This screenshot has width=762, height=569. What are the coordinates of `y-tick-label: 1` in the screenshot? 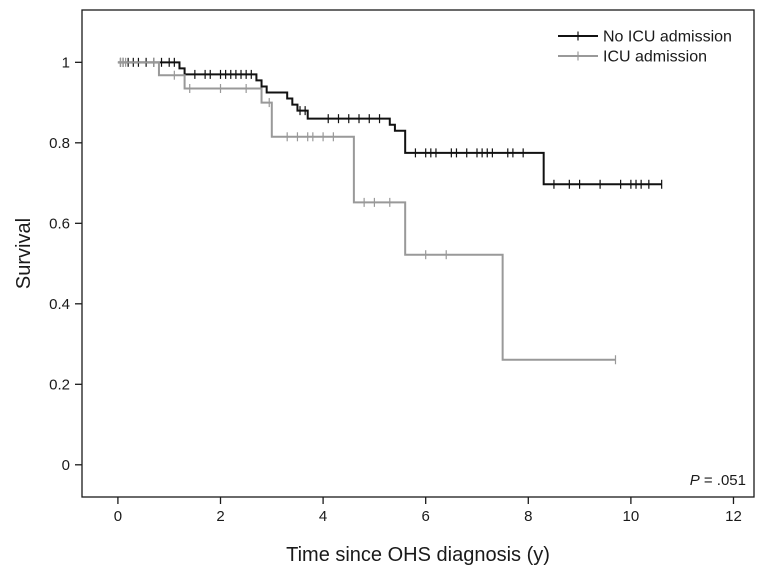 It's located at (66, 62).